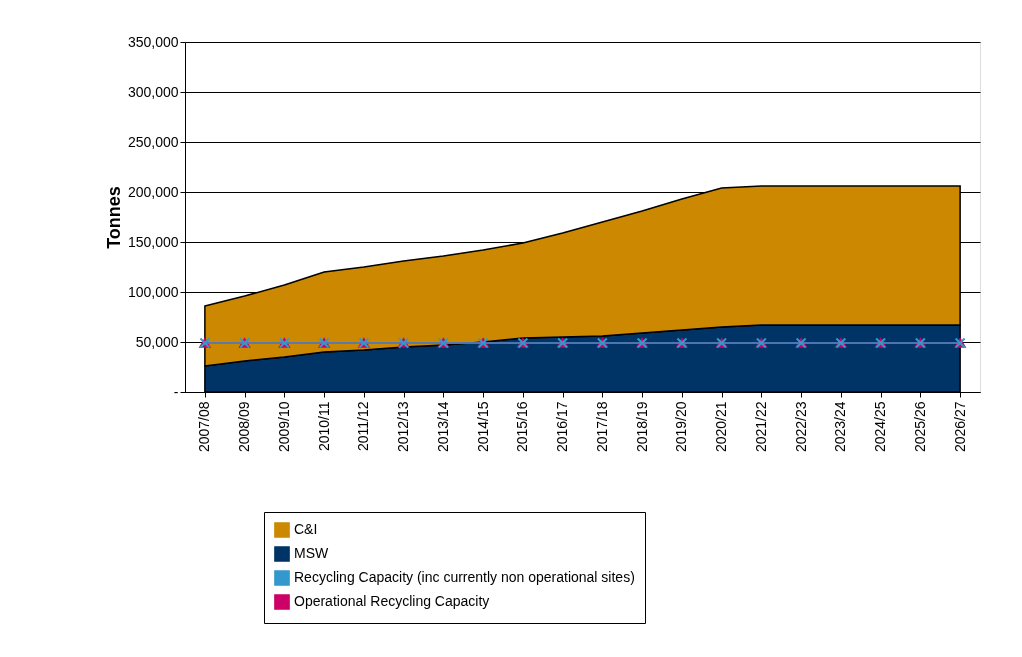  I want to click on y-tick-label: -, so click(176, 391).